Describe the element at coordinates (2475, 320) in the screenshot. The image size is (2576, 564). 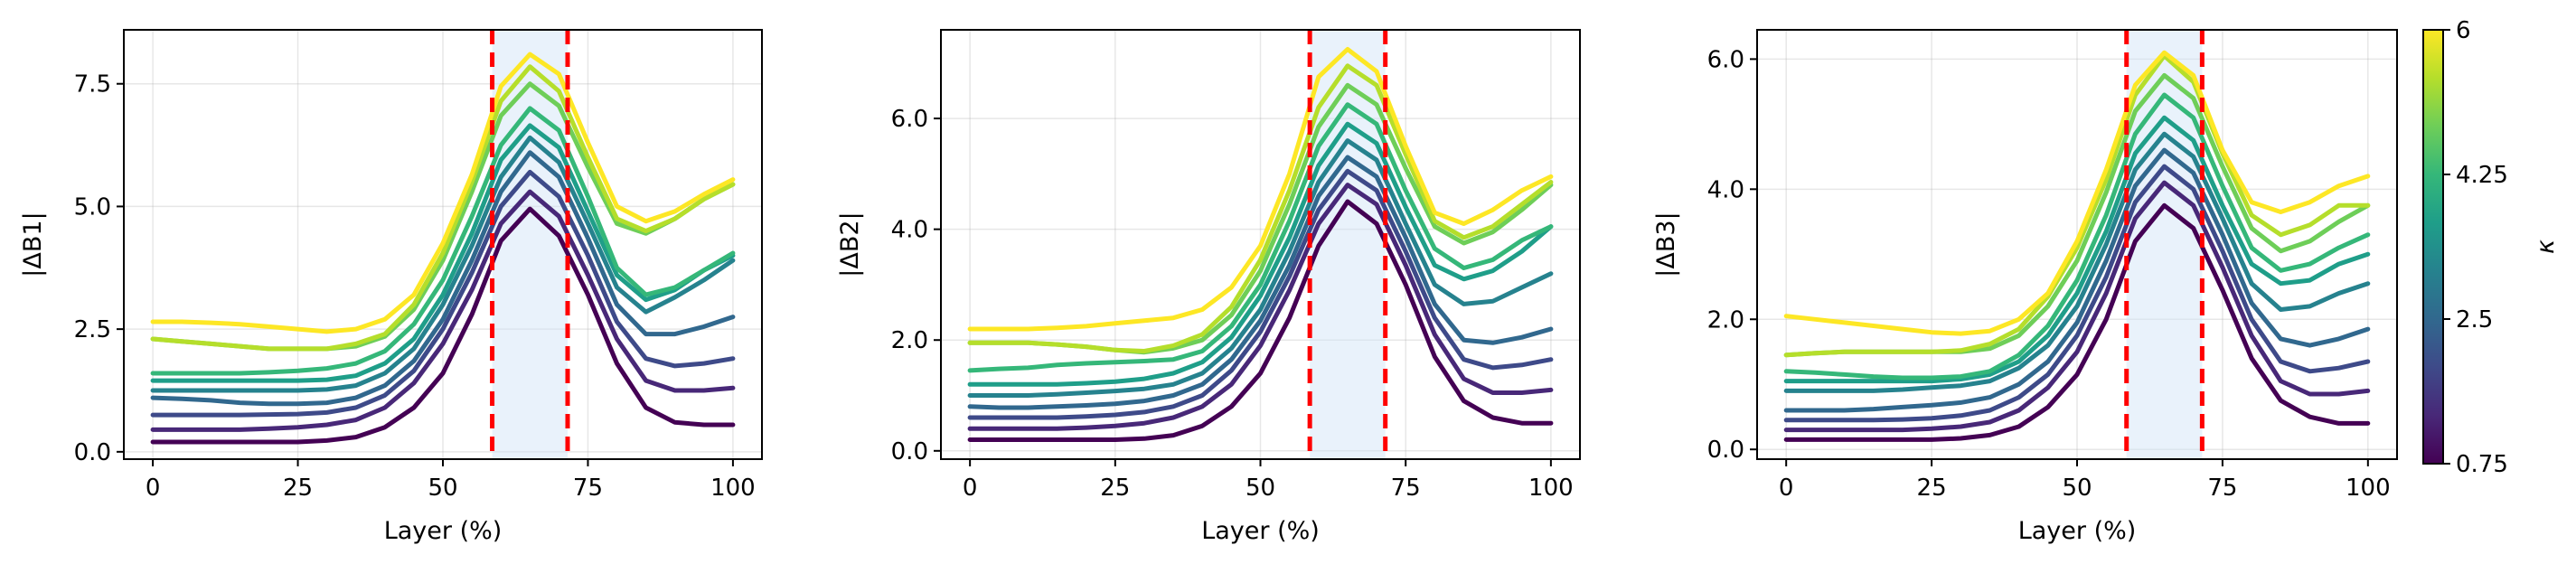
I see `colorbar-tick-label: 2.5` at that location.